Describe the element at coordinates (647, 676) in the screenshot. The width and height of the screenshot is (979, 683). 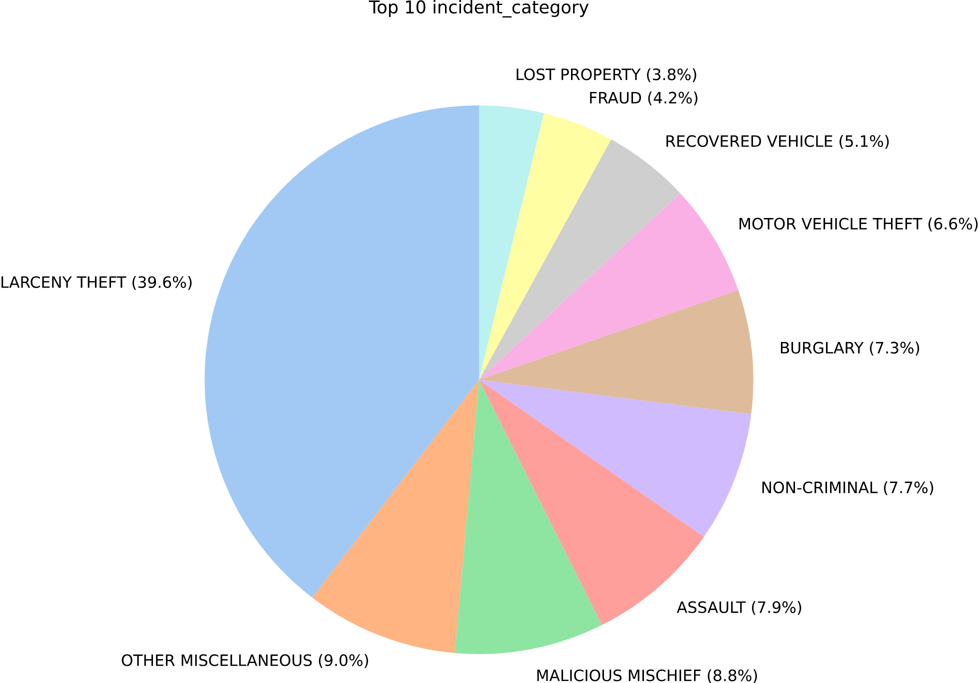
I see `slice-label: MALICIOUS MISCHIEF (8.8%)` at that location.